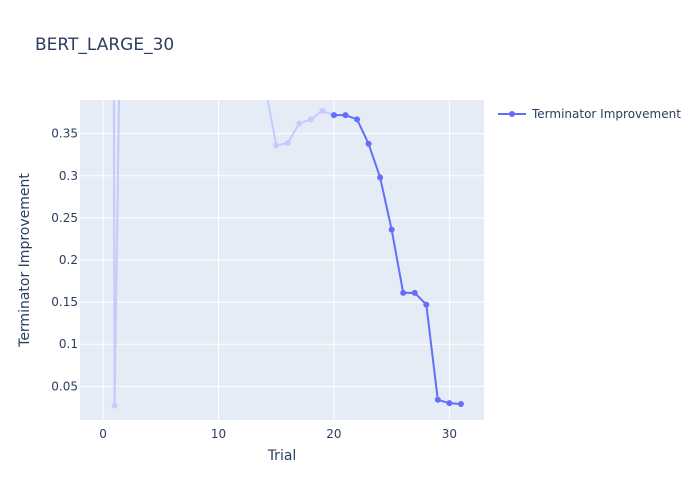 Image resolution: width=700 pixels, height=500 pixels. I want to click on y-tick-label: 0.35, so click(64, 134).